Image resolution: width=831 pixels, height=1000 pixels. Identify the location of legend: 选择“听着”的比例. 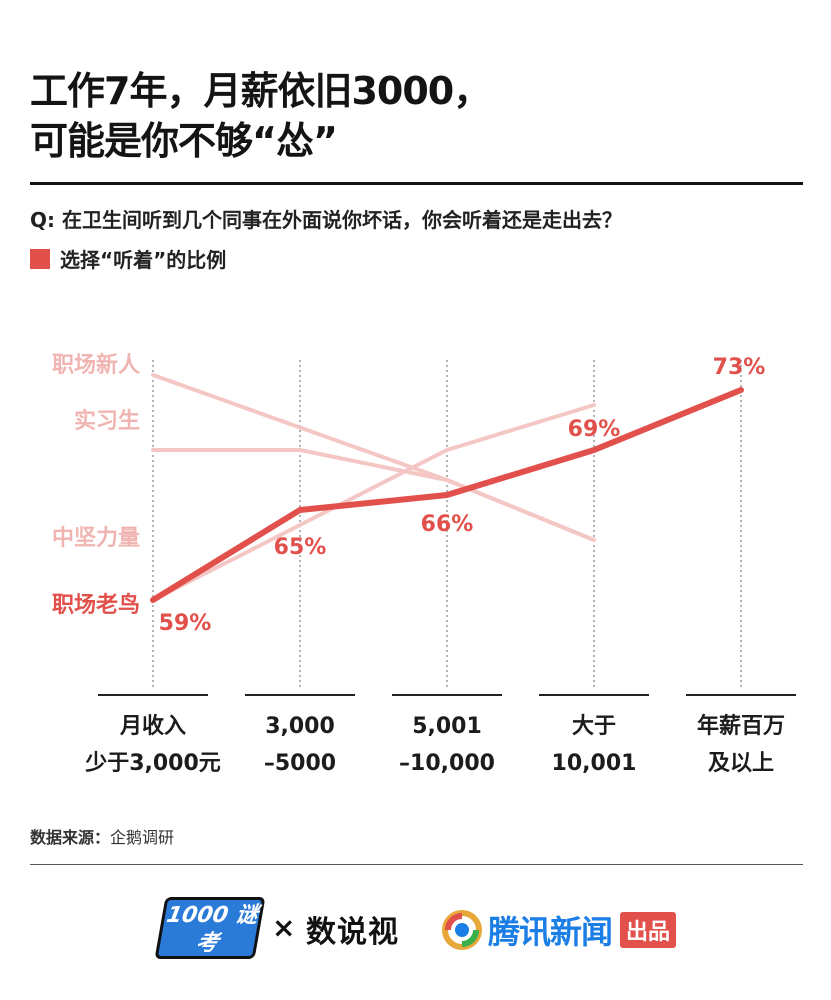
(128, 258).